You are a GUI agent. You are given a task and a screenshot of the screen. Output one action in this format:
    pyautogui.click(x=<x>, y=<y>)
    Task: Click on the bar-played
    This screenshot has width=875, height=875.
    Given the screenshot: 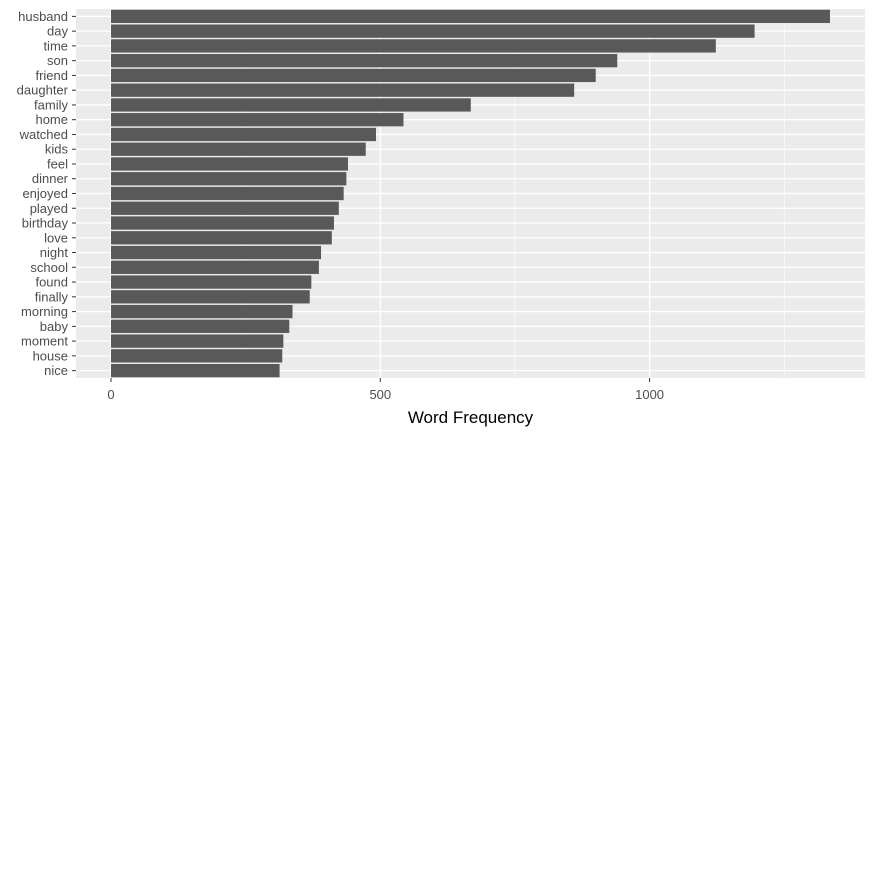 What is the action you would take?
    pyautogui.click(x=225, y=208)
    